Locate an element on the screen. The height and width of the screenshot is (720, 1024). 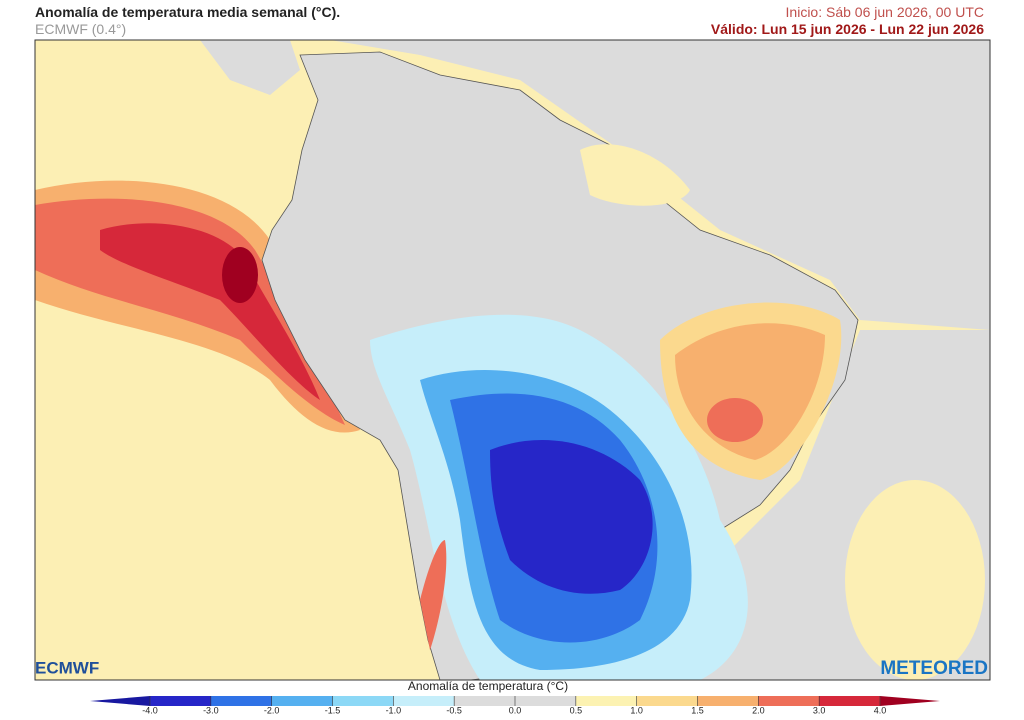
meteored-logo: METEORED is located at coordinates (934, 668).